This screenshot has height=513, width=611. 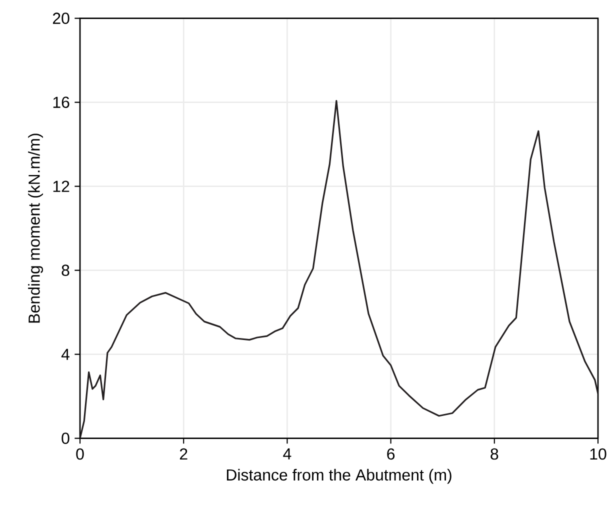 I want to click on x-axis-title: Distance from the Abutment (m), so click(x=339, y=476).